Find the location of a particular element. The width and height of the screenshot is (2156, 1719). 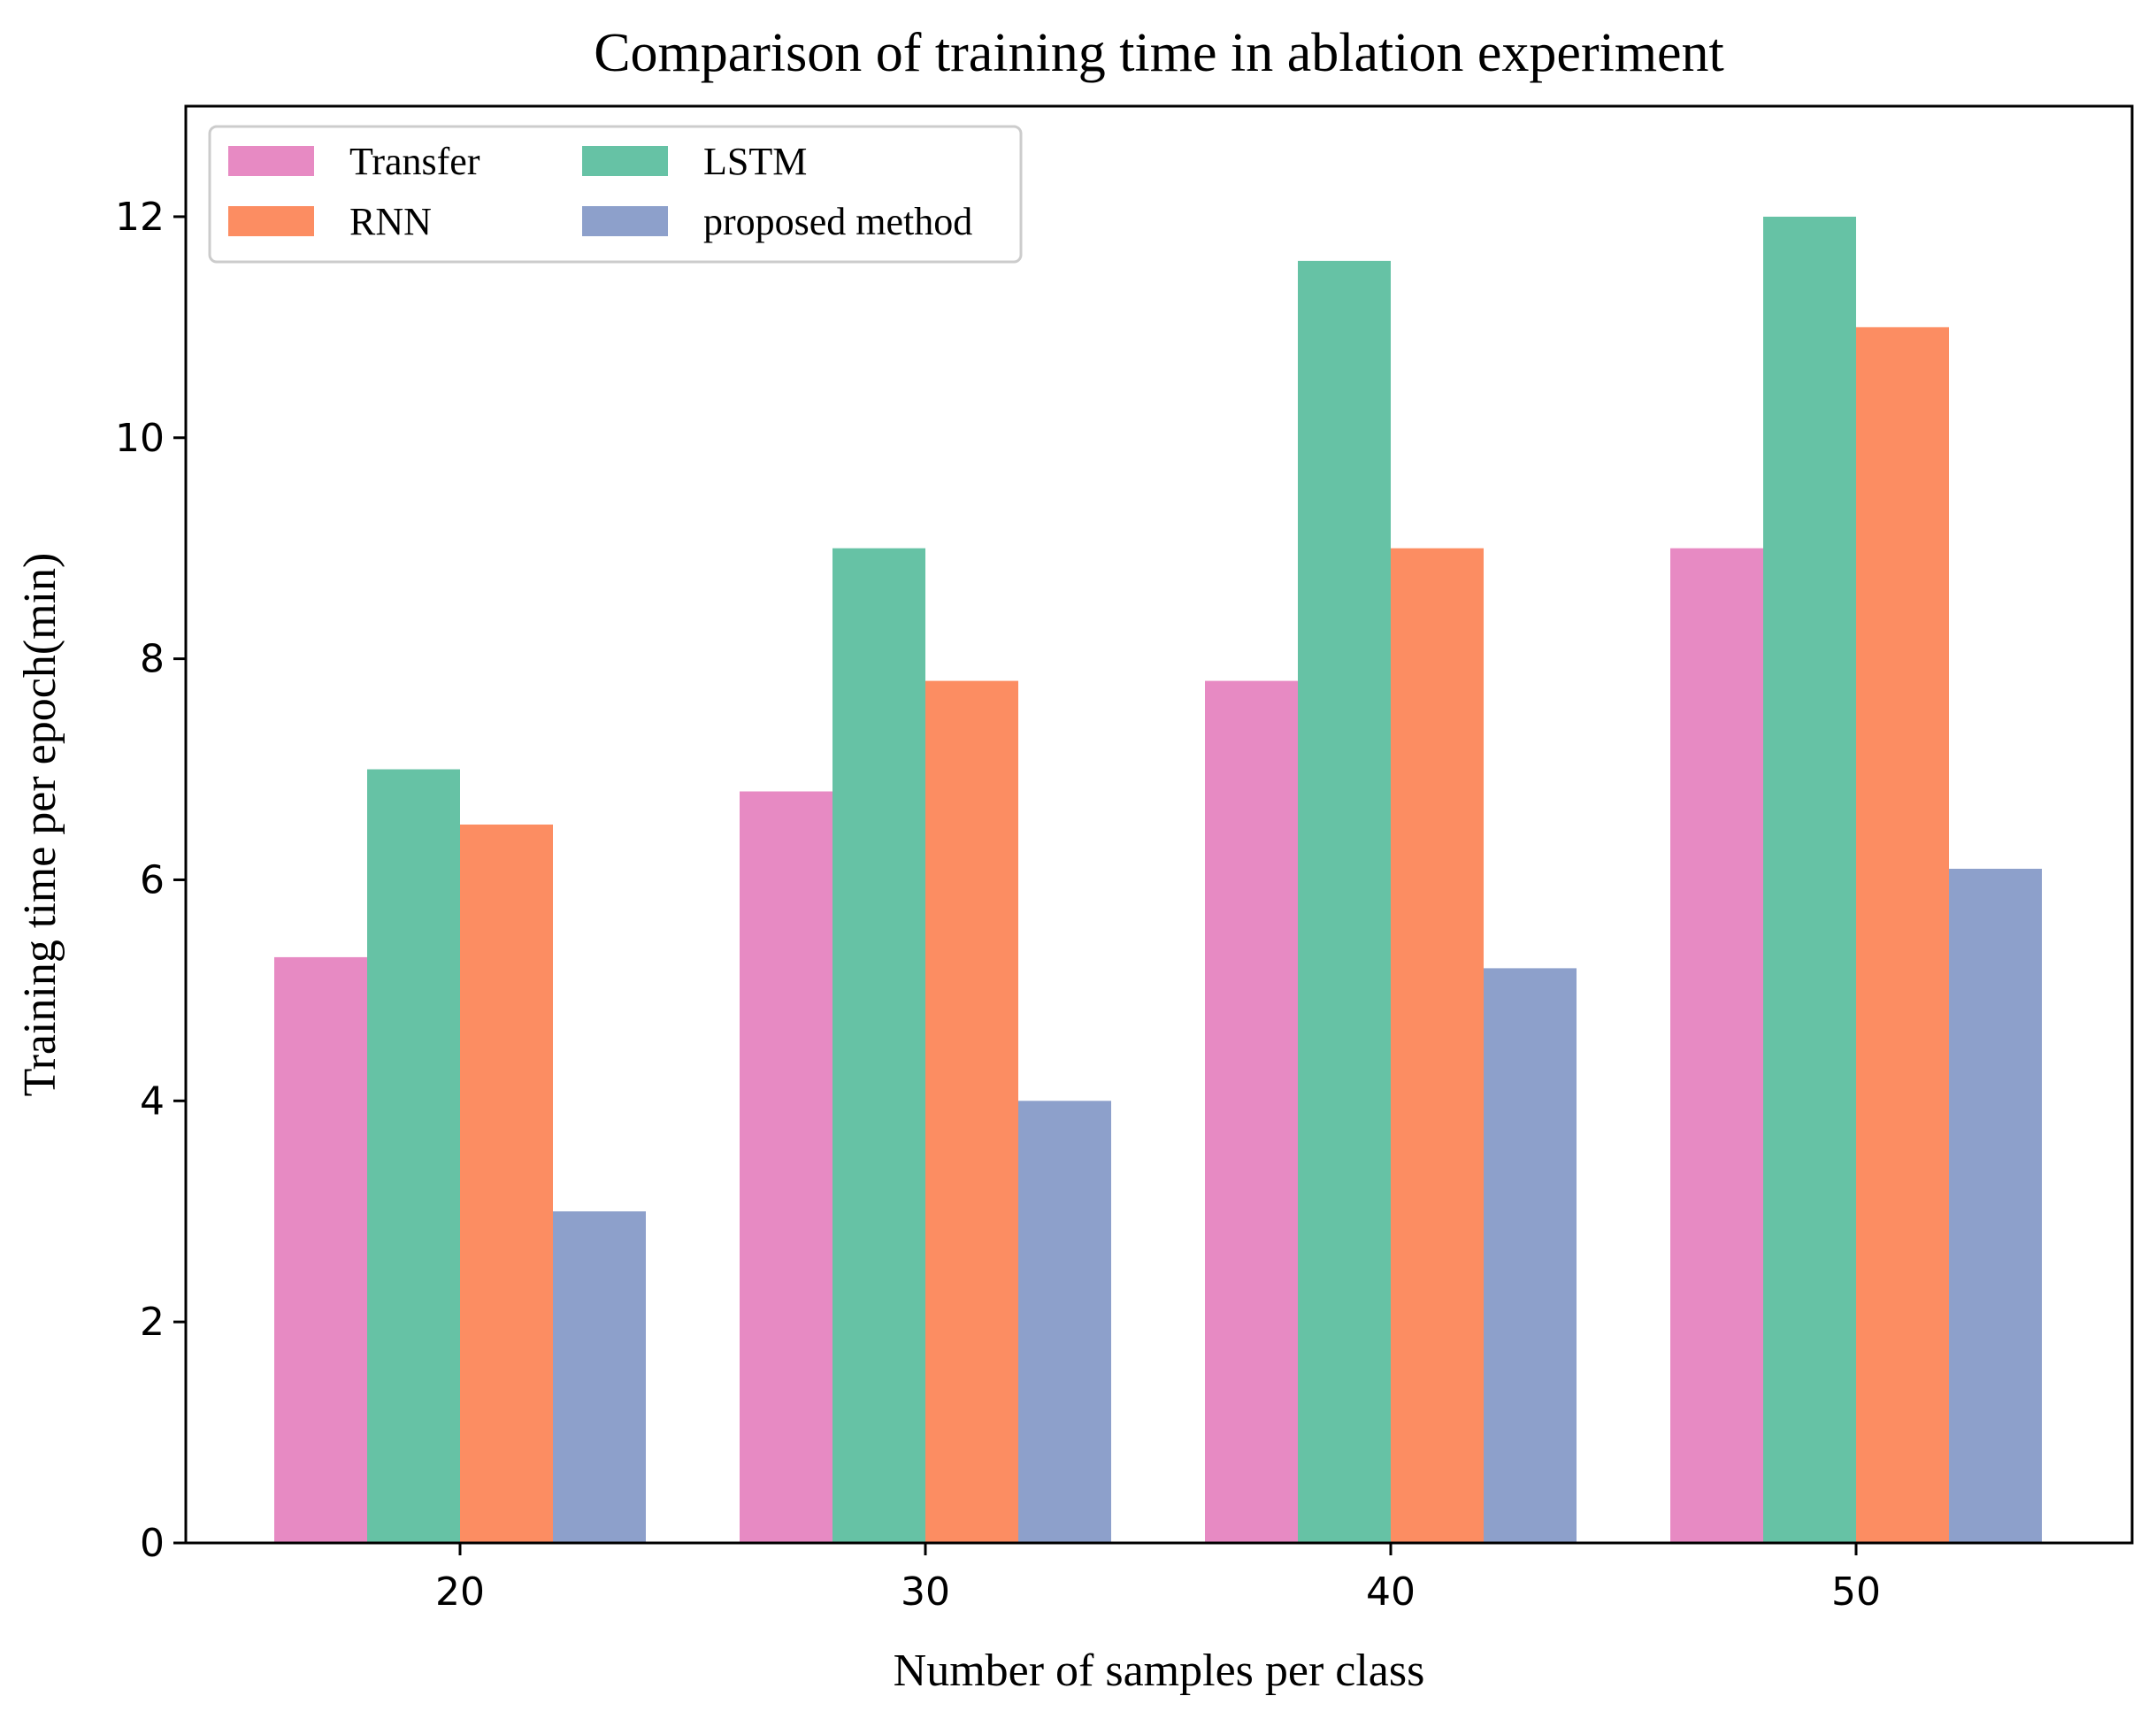

legend-label: RNN is located at coordinates (391, 222).